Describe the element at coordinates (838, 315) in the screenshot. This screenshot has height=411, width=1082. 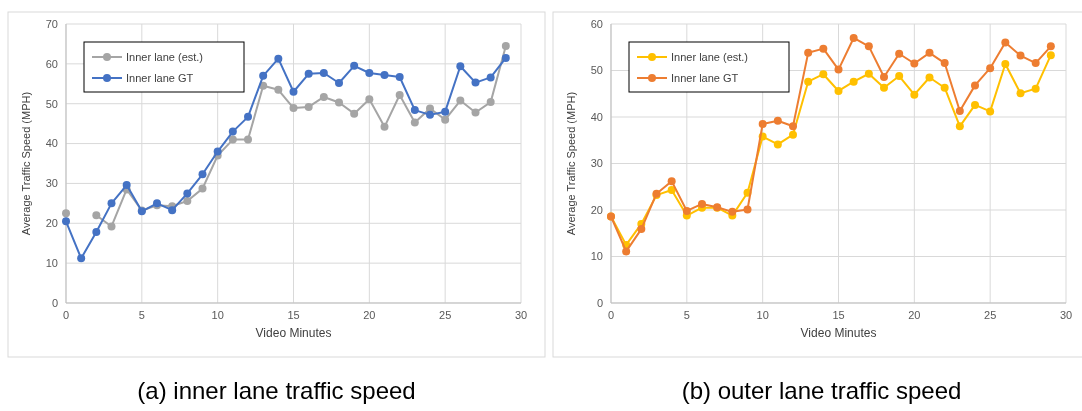
I see `x-tick-label: 15` at that location.